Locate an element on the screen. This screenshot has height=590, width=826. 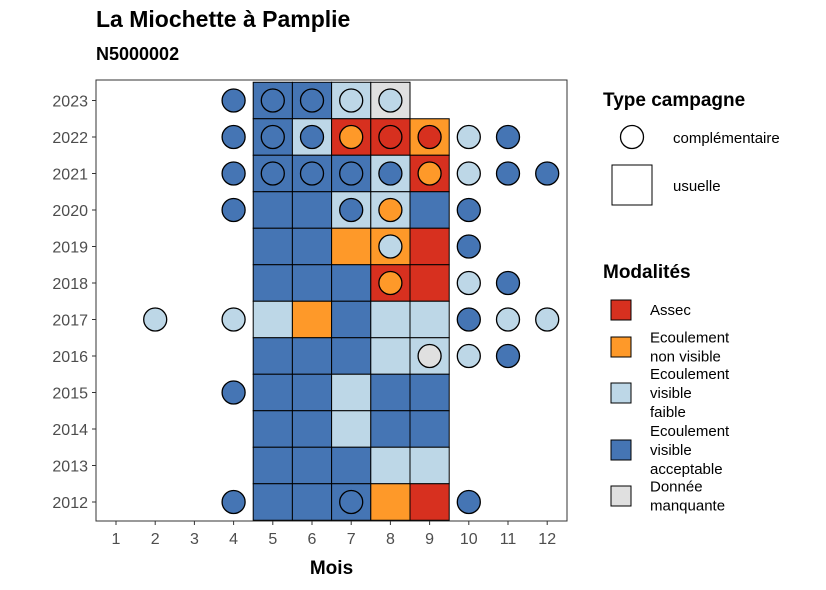
legend-key-complementaire is located at coordinates (632, 137).